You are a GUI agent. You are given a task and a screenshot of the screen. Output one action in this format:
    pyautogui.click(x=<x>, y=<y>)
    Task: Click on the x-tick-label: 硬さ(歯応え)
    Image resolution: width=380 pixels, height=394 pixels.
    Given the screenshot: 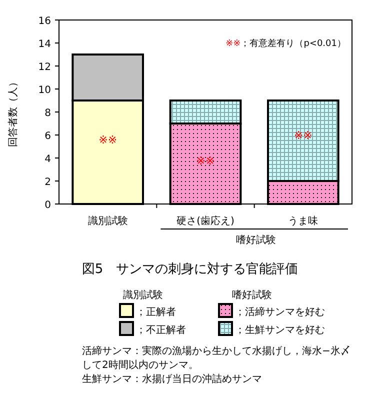 What is the action you would take?
    pyautogui.click(x=205, y=221)
    